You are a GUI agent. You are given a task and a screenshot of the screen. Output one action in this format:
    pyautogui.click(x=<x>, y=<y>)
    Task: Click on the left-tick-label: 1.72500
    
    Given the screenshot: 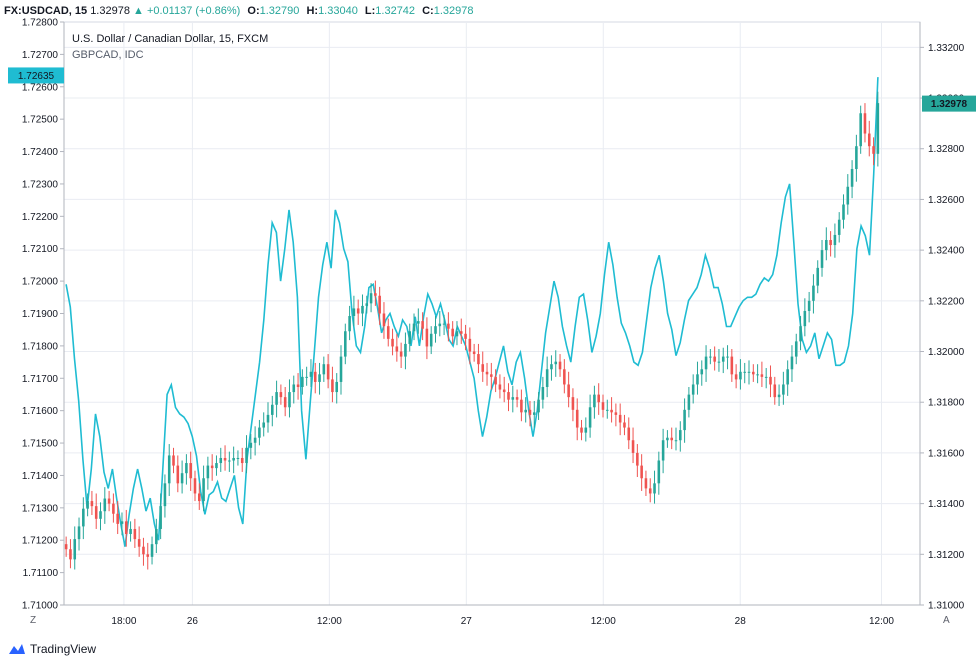 What is the action you would take?
    pyautogui.click(x=40, y=120)
    